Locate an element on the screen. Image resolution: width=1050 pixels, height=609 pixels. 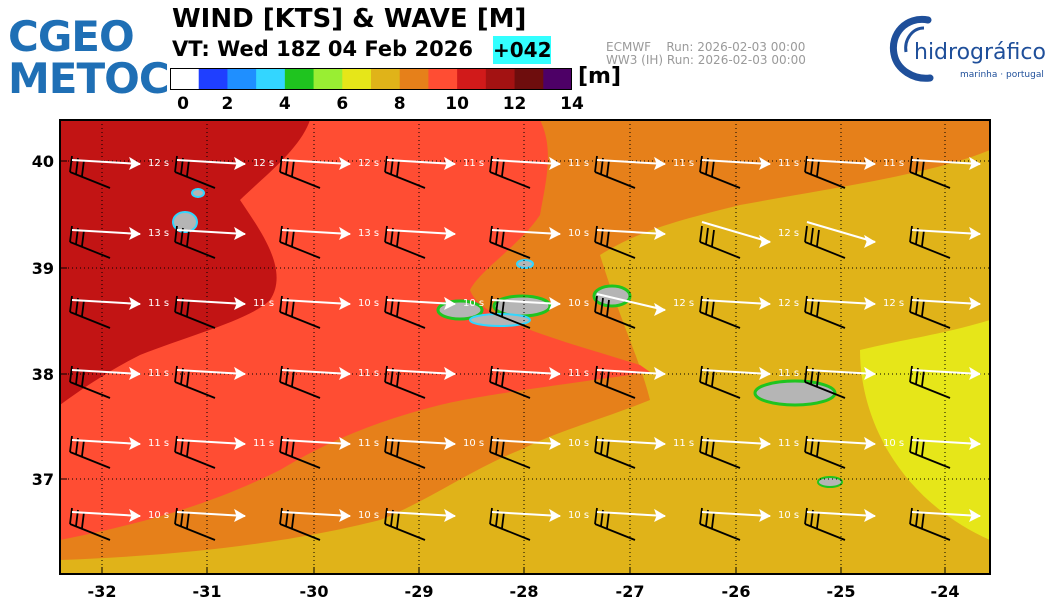
colorbar-tick-label: 14 is located at coordinates (572, 104).